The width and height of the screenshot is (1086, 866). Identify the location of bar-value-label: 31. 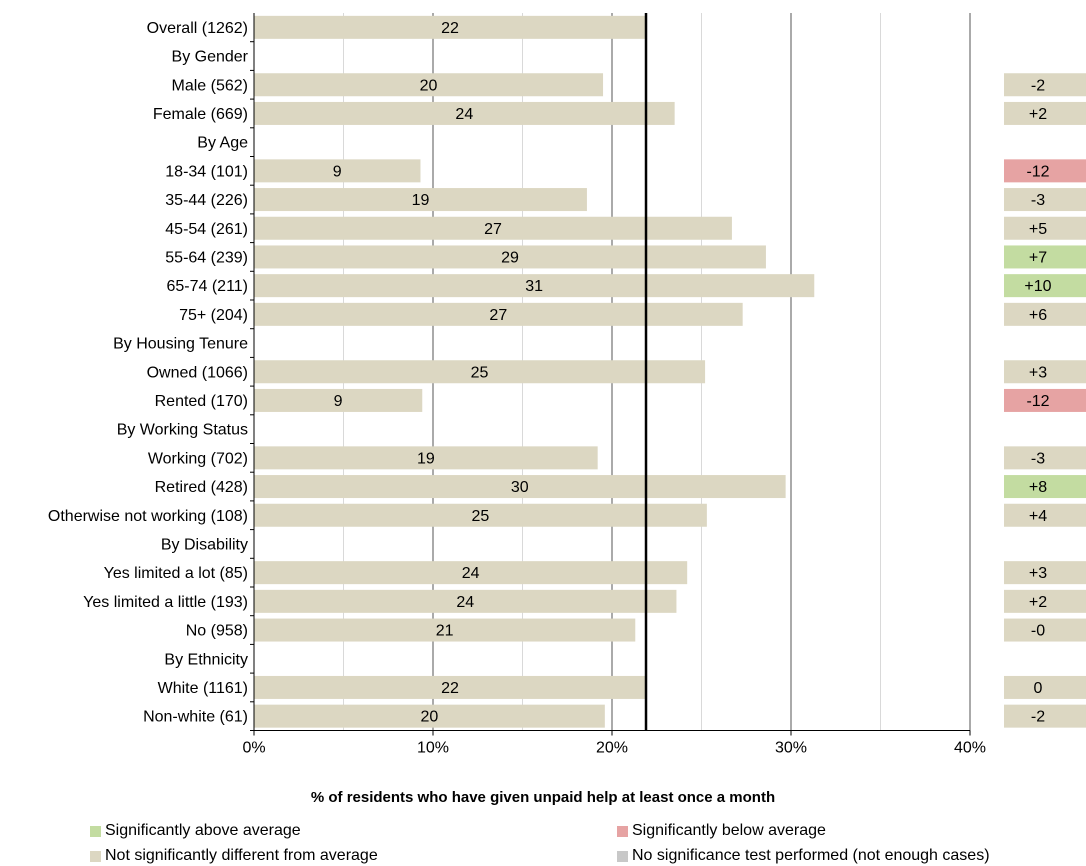
(534, 286).